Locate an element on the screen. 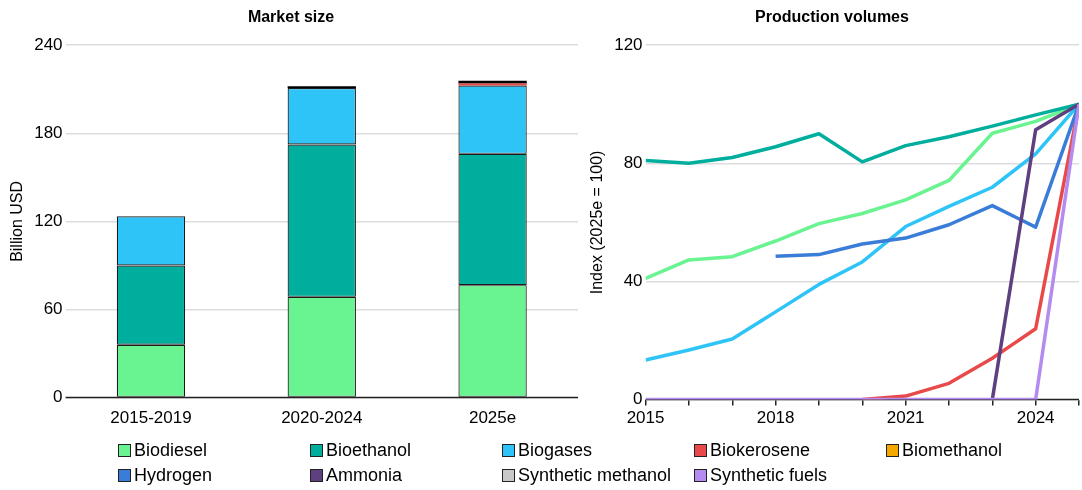 The image size is (1082, 490). chart-title: Production volumes is located at coordinates (832, 17).